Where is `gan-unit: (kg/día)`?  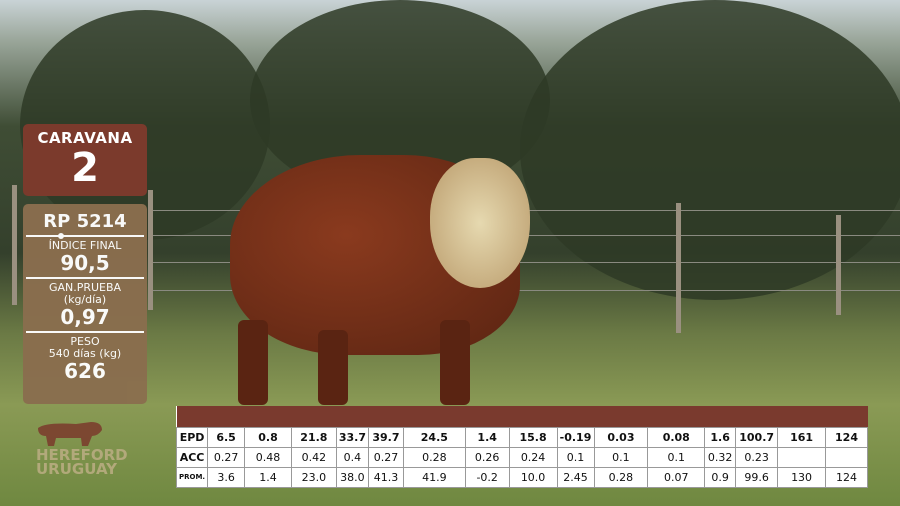 gan-unit: (kg/día) is located at coordinates (85, 299).